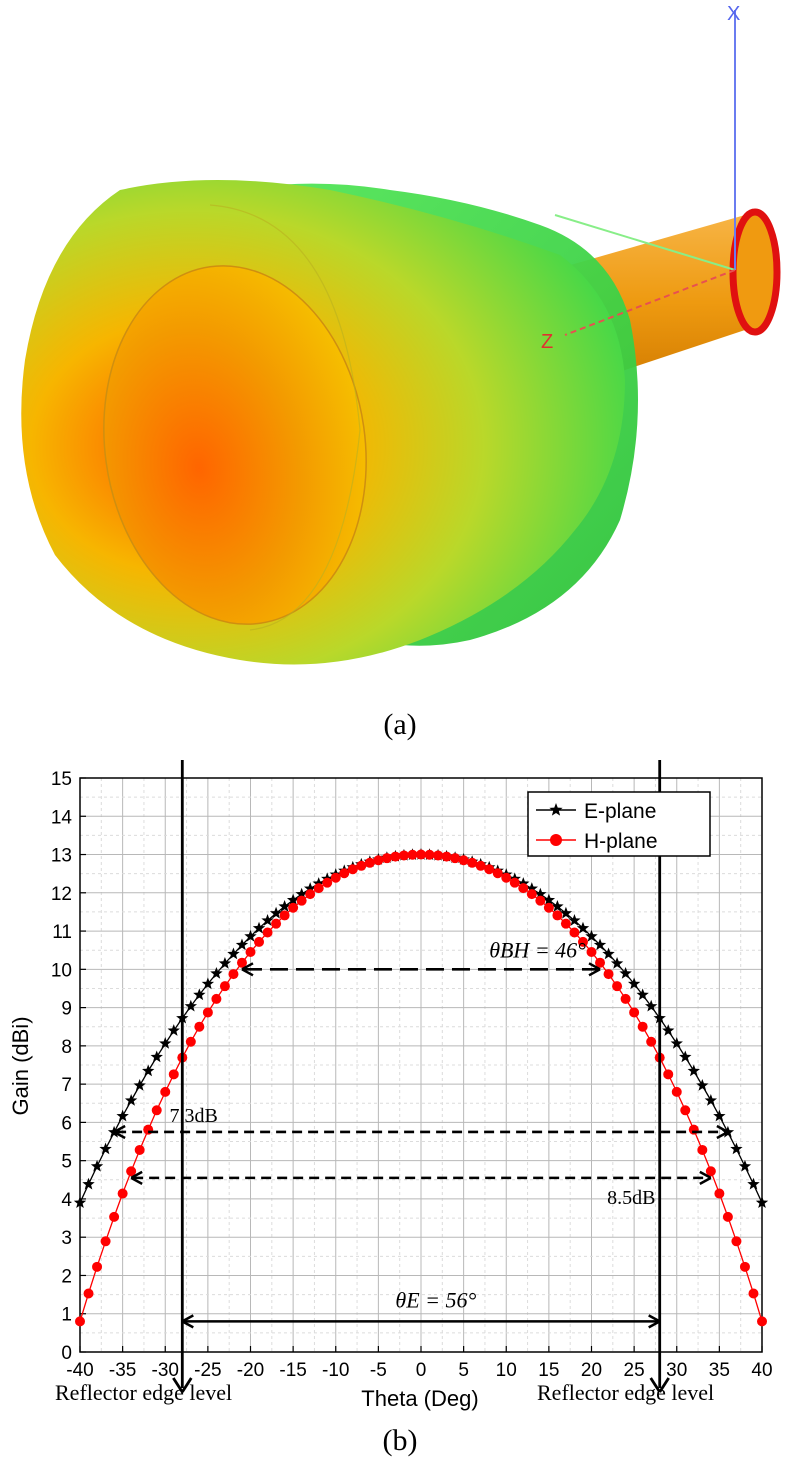 This screenshot has width=800, height=1476. What do you see at coordinates (61, 970) in the screenshot?
I see `y-tick-label: 10` at bounding box center [61, 970].